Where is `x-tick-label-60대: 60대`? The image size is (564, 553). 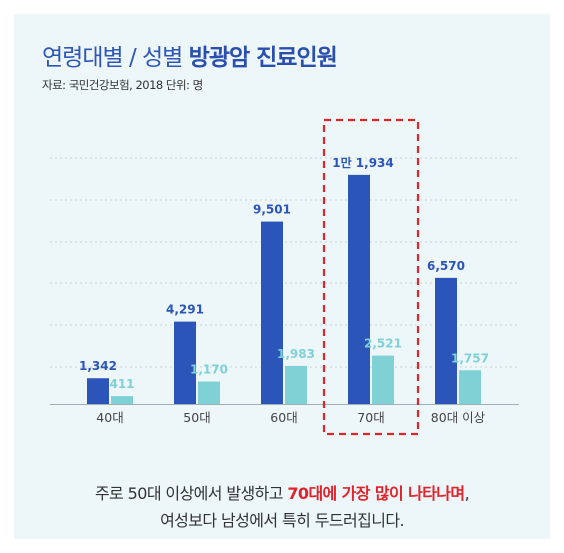
x-tick-label-60대: 60대 is located at coordinates (283, 417).